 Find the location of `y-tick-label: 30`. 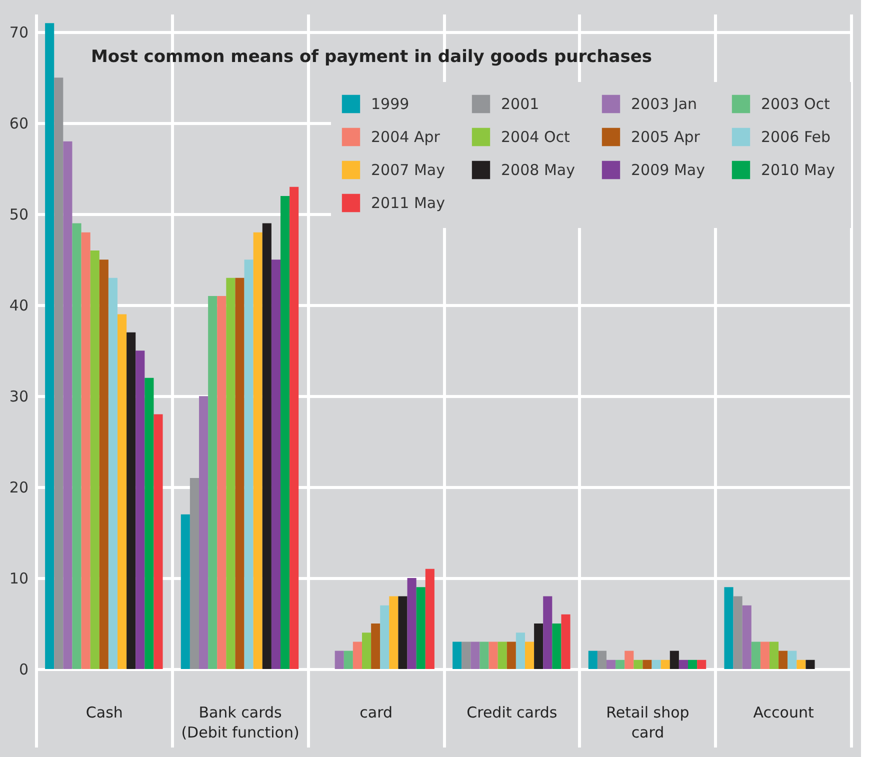

y-tick-label: 30 is located at coordinates (18, 397).